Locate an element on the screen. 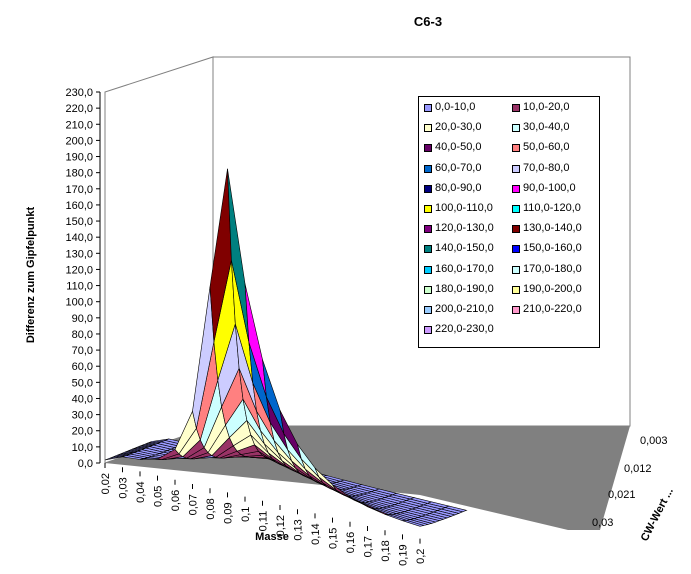  z-tick-label: 70,0 is located at coordinates (82, 351).